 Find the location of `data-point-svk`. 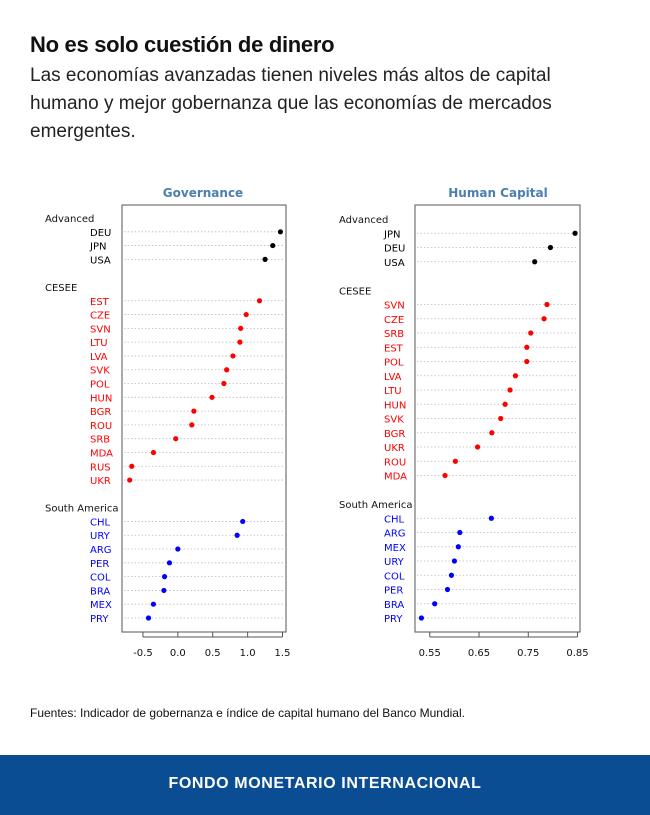

data-point-svk is located at coordinates (501, 418).